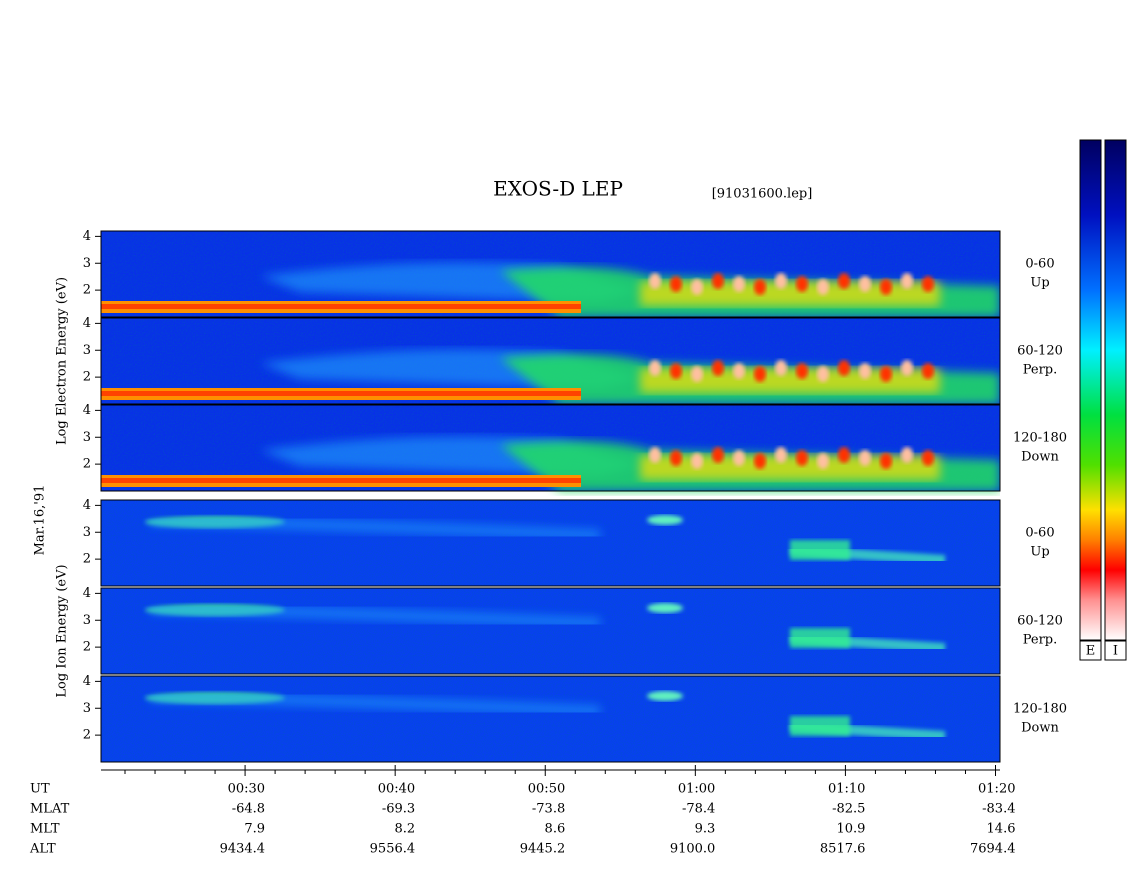  Describe the element at coordinates (993, 849) in the screenshot. I see `row-value: 7694.4` at that location.